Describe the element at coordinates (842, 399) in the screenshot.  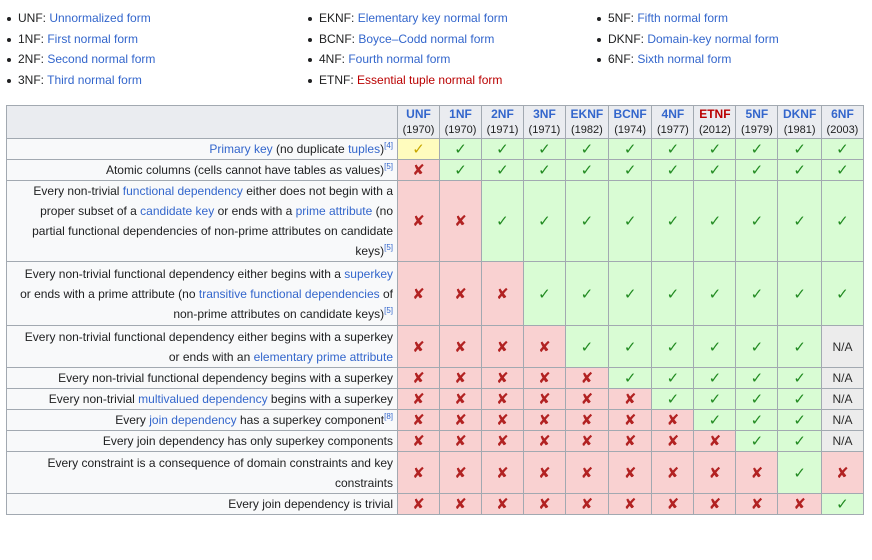
I see `status-cell: N/A` at that location.